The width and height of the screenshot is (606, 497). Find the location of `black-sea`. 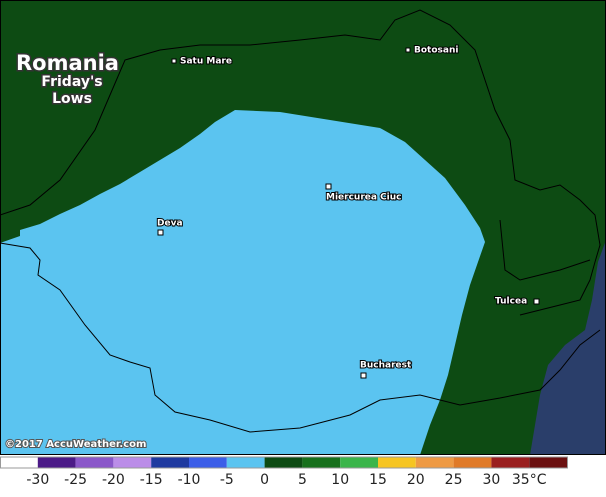

black-sea is located at coordinates (568, 347).